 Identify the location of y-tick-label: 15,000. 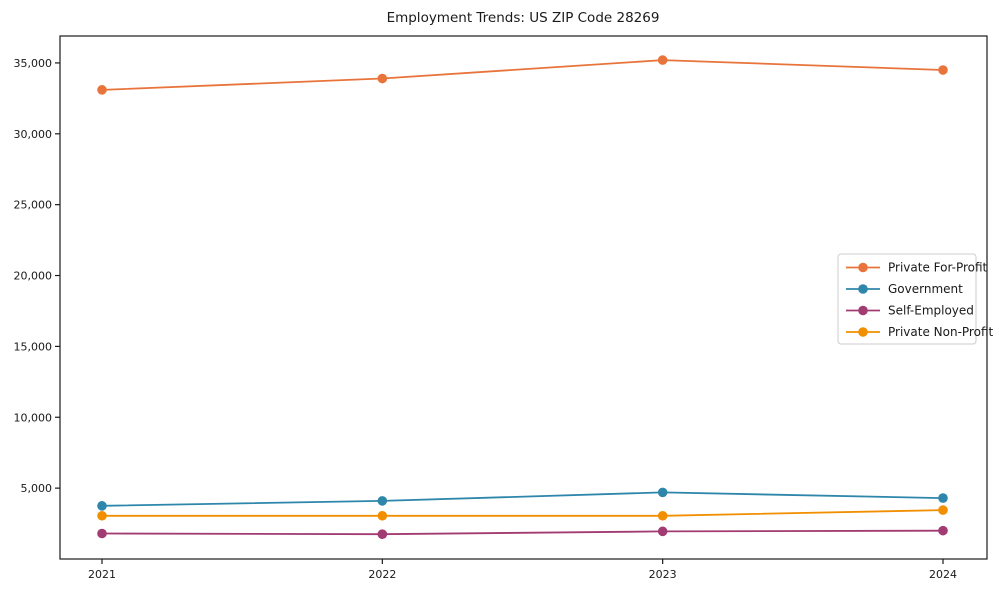
(33, 346).